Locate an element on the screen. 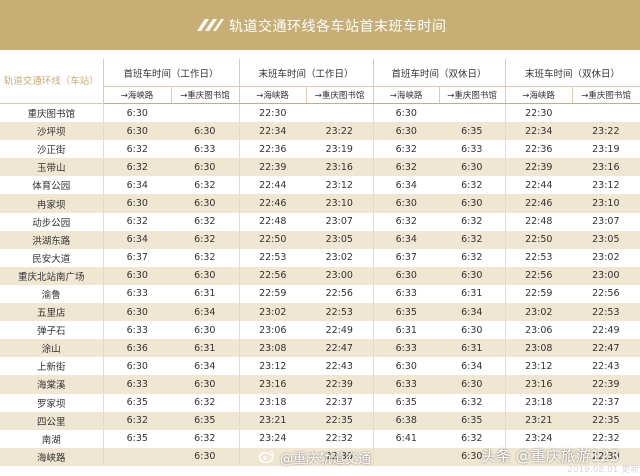 The height and width of the screenshot is (476, 640). time-cell: 22:43 is located at coordinates (340, 366).